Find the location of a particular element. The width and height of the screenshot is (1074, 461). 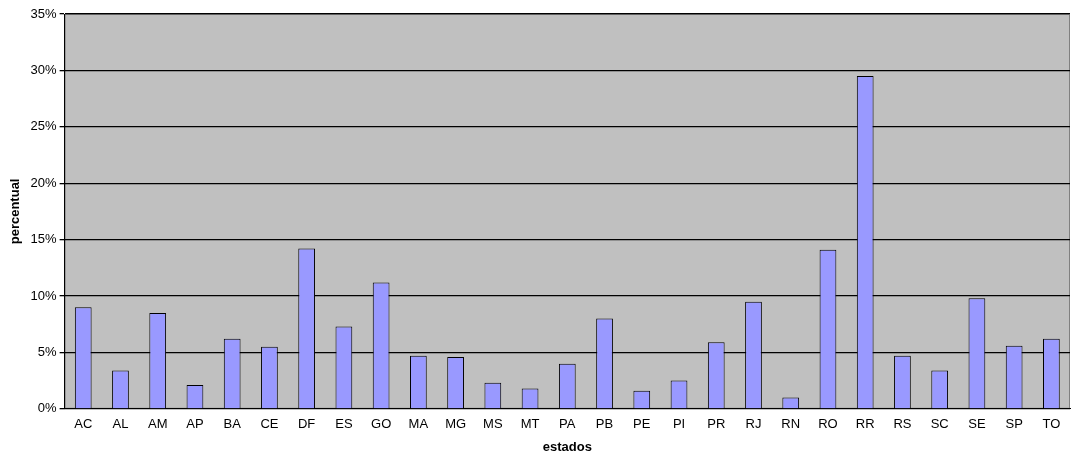

y-tick-label: 0% is located at coordinates (47, 408).